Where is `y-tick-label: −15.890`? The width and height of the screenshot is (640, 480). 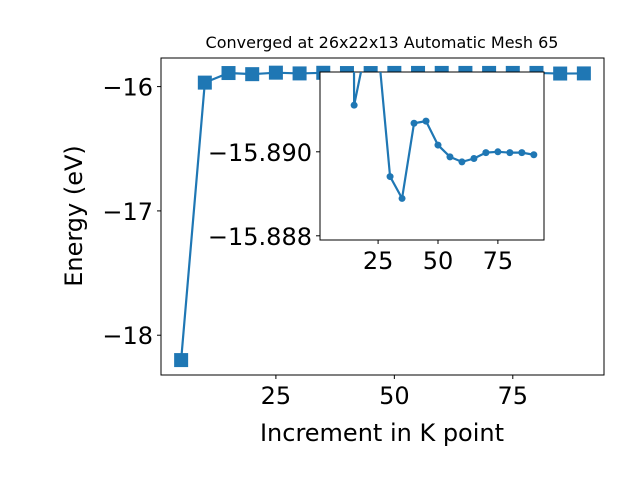
y-tick-label: −15.890 is located at coordinates (260, 153).